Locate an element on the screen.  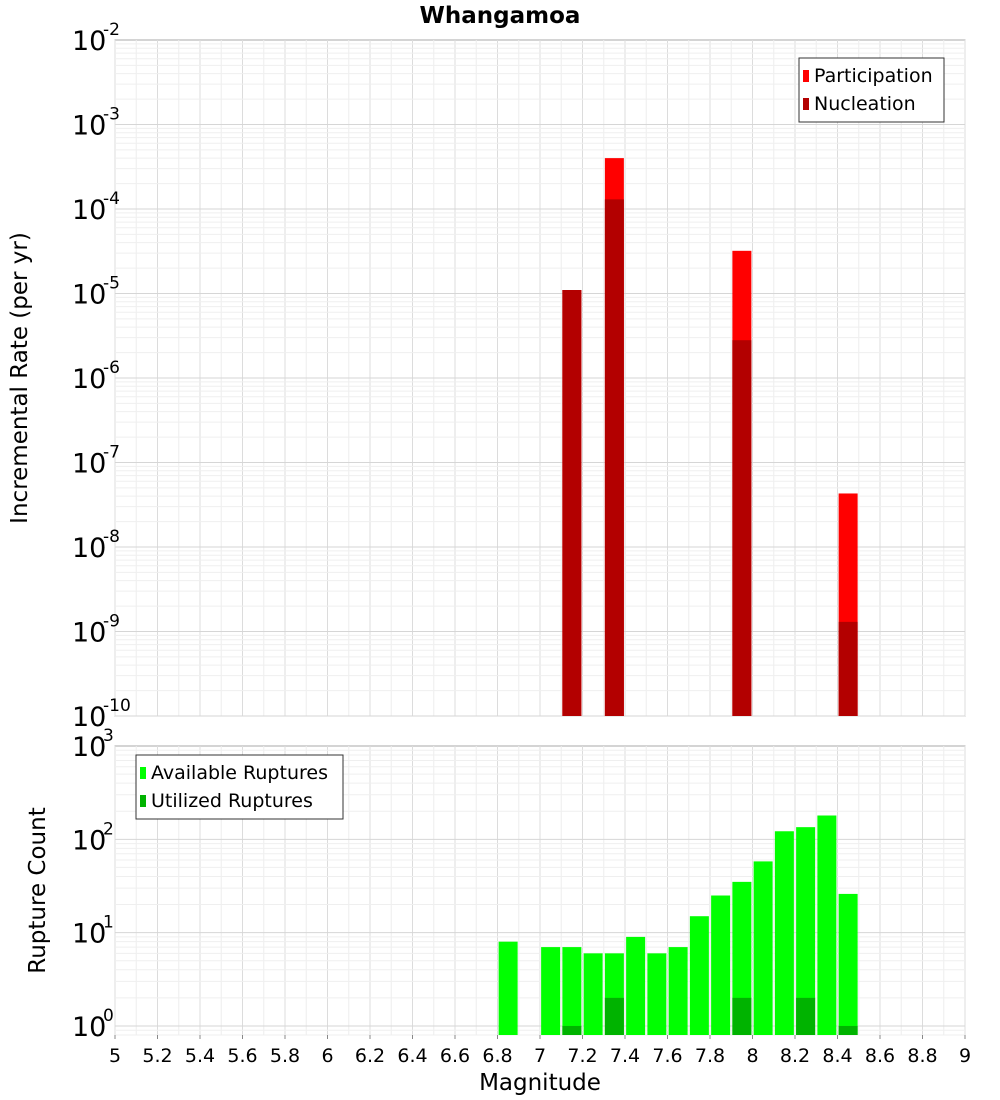
y-tick-label: 10³ is located at coordinates (93, 744).